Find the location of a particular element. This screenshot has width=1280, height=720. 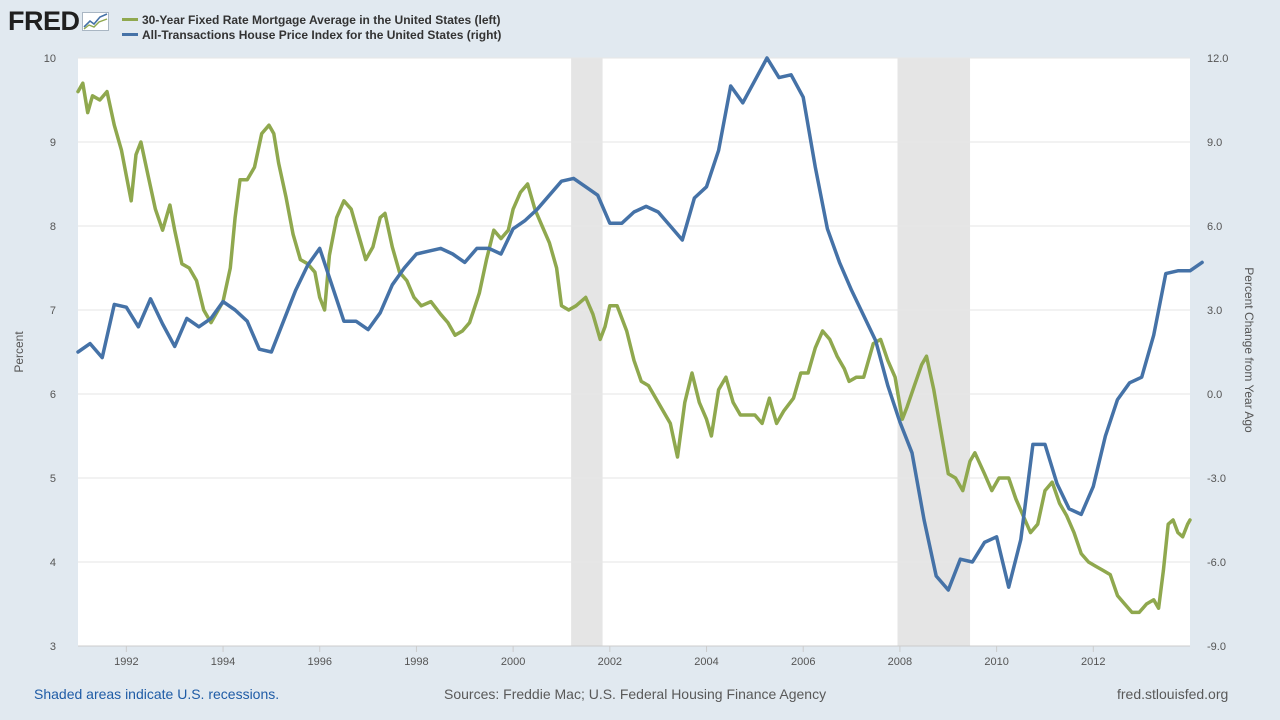

fred-logo-text: FRED is located at coordinates (44, 21).